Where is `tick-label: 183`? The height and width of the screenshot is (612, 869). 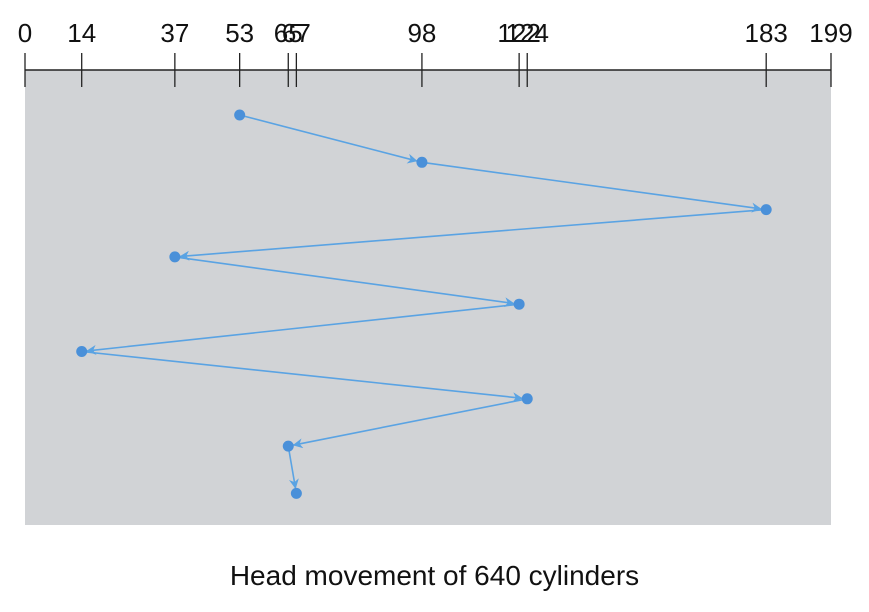
tick-label: 183 is located at coordinates (766, 33).